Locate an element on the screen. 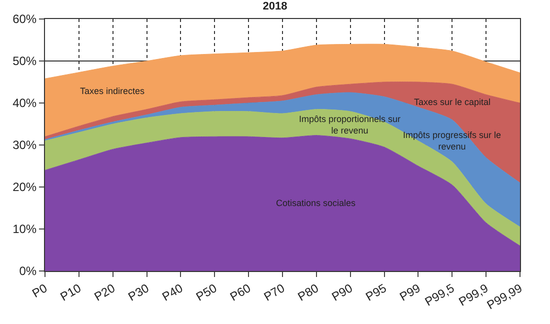 The width and height of the screenshot is (550, 324). x-tick-label: P70 is located at coordinates (275, 292).